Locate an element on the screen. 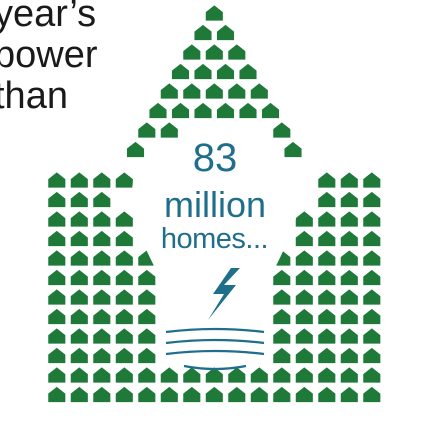 The width and height of the screenshot is (429, 426). headline-line-2: power is located at coordinates (49, 55).